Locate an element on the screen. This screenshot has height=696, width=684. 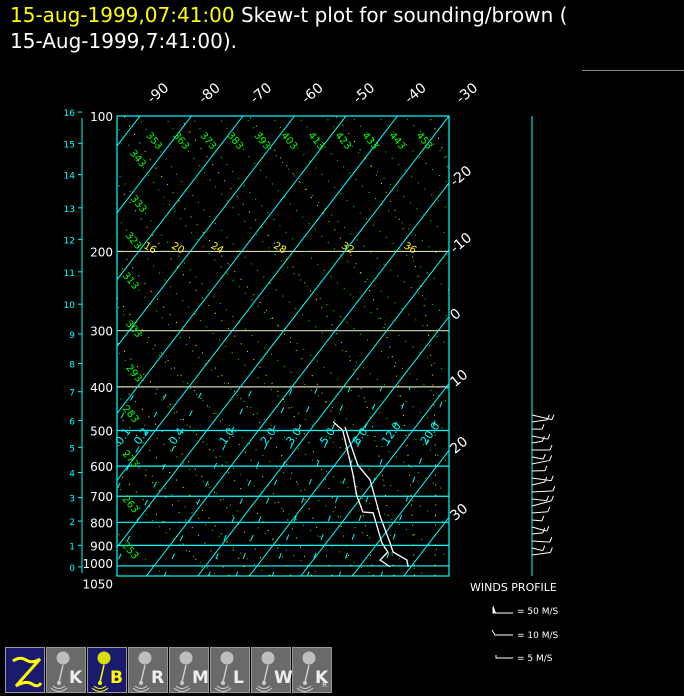
dry-adiabat-label: 253 is located at coordinates (129, 551).